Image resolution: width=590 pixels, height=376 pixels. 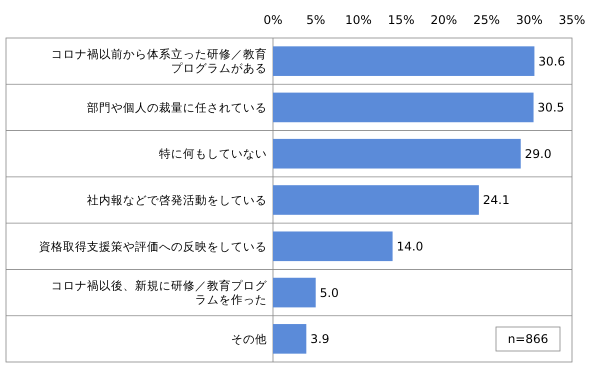 What do you see at coordinates (329, 293) in the screenshot?
I see `data-label: 5.0` at bounding box center [329, 293].